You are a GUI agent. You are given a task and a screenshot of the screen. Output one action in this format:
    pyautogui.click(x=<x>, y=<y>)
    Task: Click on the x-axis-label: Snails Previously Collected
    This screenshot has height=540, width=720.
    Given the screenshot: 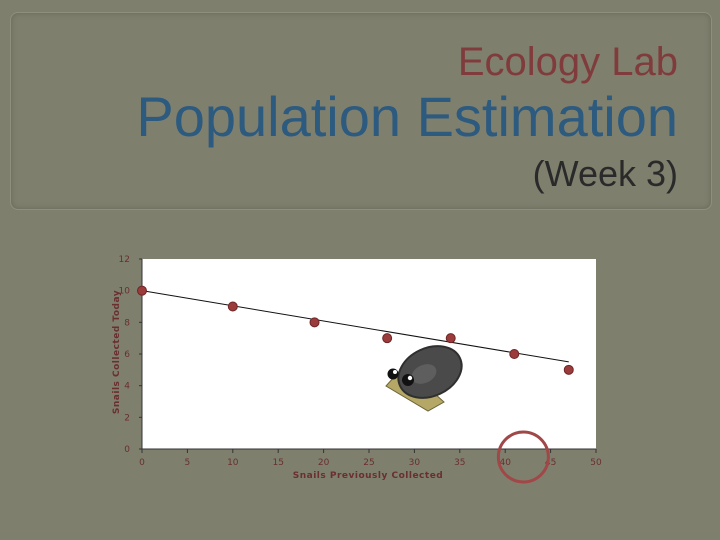 What is the action you would take?
    pyautogui.click(x=368, y=476)
    